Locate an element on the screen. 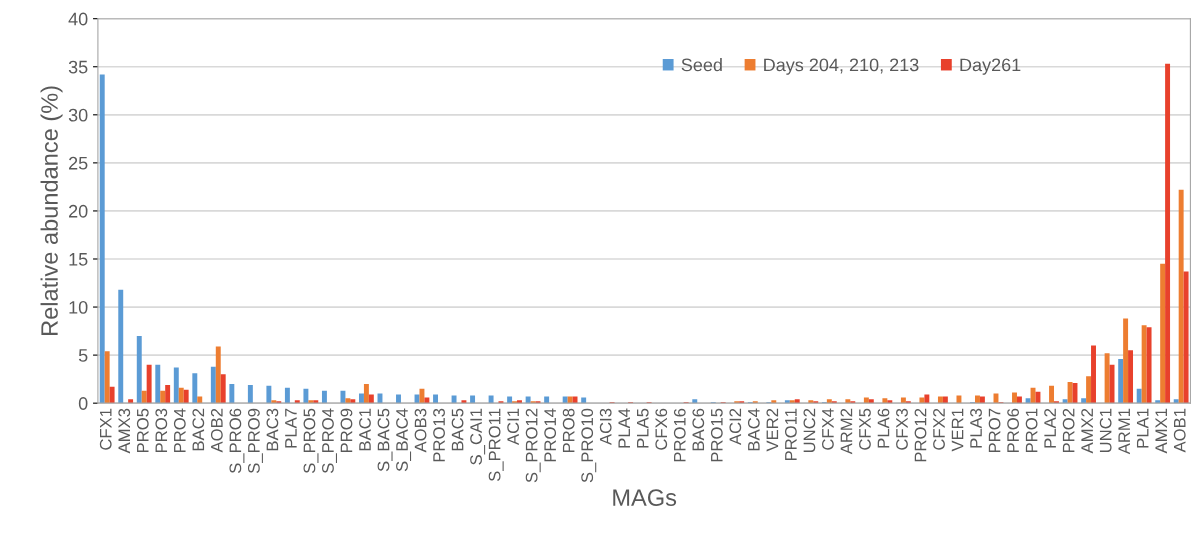  x-tick-label: PRO13 is located at coordinates (439, 435).